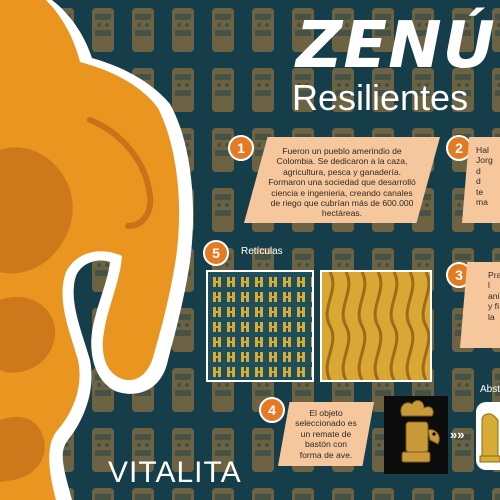  Describe the element at coordinates (216, 253) in the screenshot. I see `step-5-badge: 5` at that location.